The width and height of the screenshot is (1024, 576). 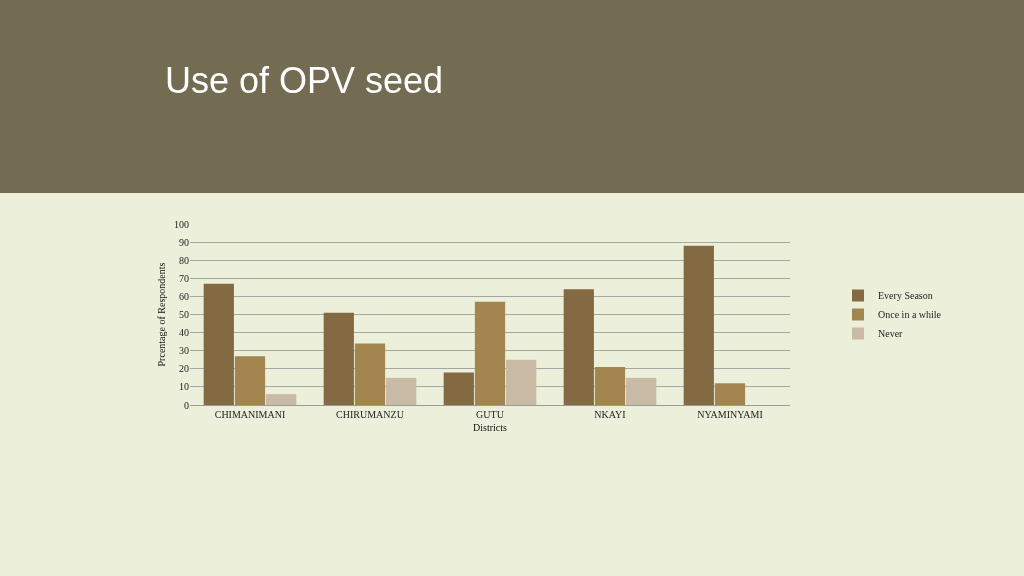 I want to click on y-tick-label: 40, so click(x=184, y=333).